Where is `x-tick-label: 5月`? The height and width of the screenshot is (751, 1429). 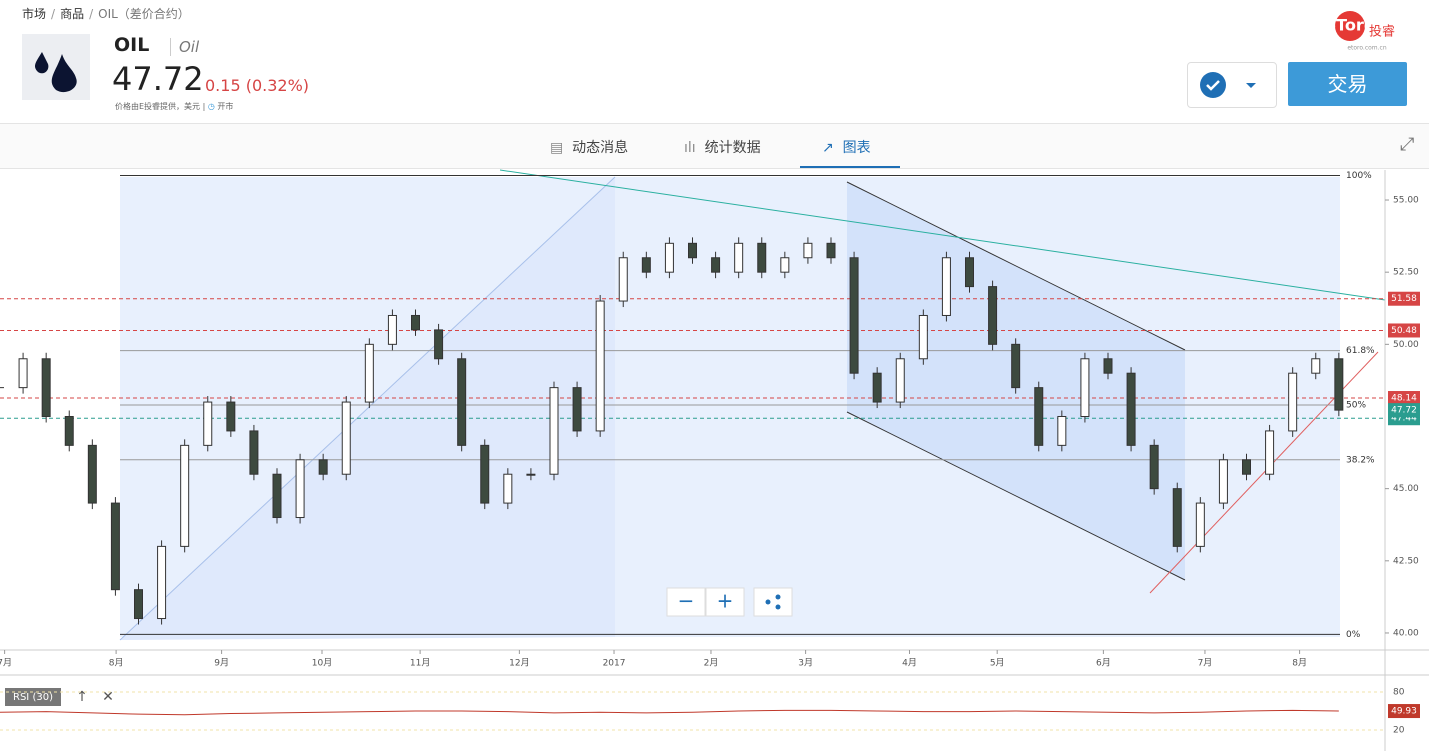
x-tick-label: 5月 is located at coordinates (997, 663).